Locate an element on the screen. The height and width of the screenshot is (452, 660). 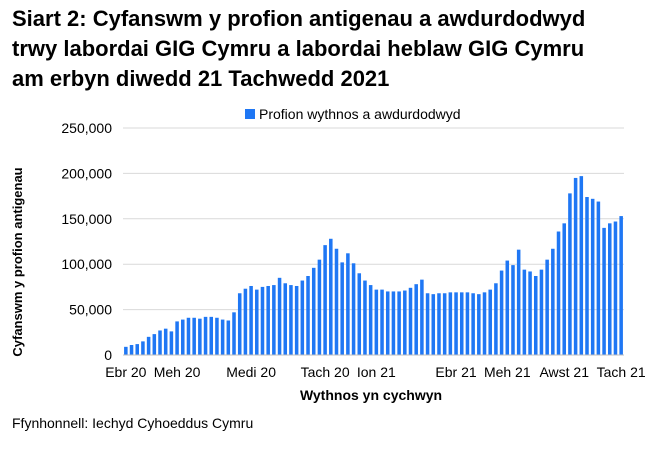
y-tick-label: 100,000 is located at coordinates (86, 264).